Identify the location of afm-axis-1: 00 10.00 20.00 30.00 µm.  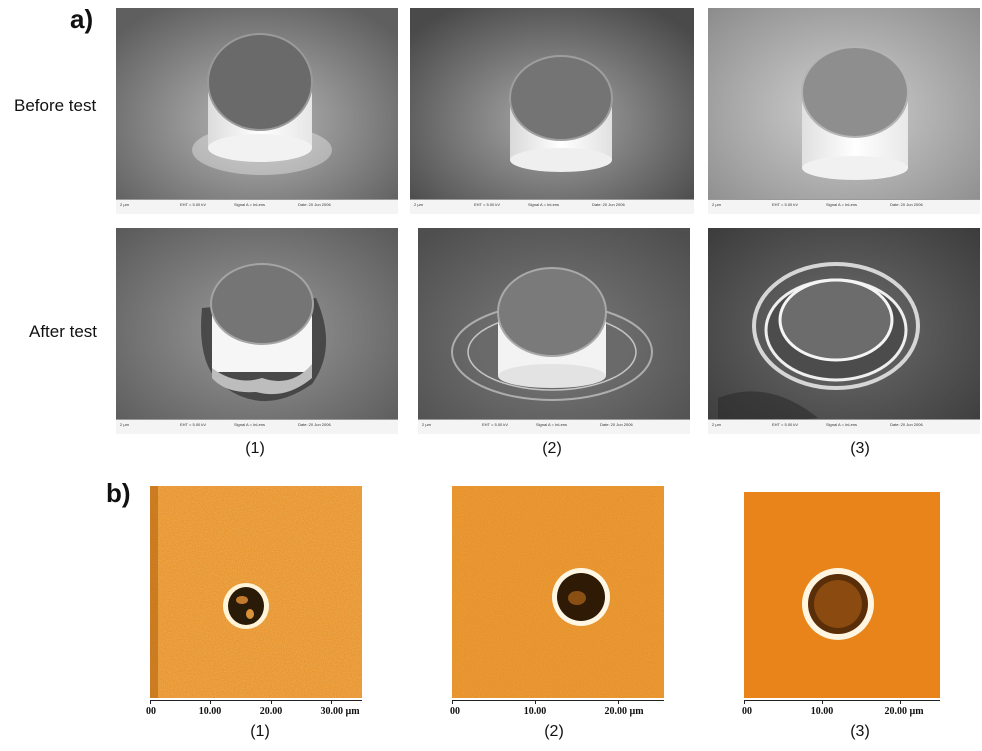
(254, 710).